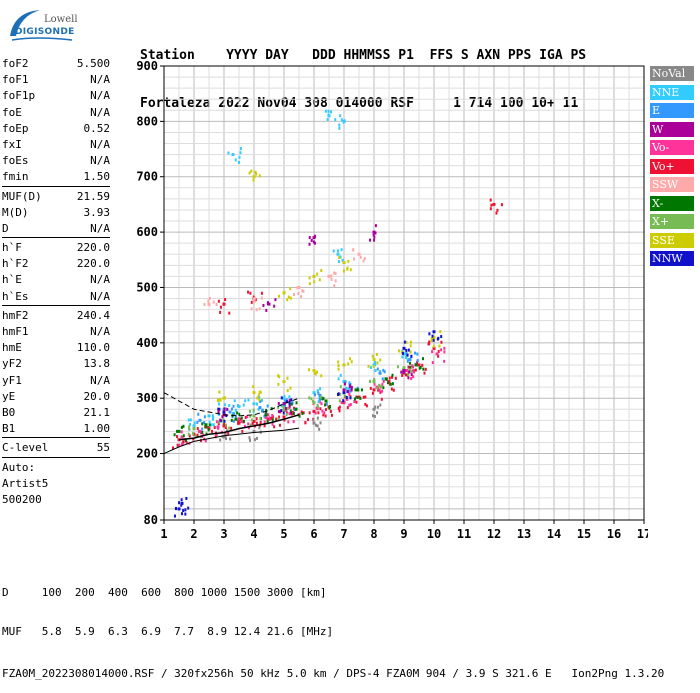  Describe the element at coordinates (56, 64) in the screenshot. I see `param-row-fof2: foF2 5.500` at that location.